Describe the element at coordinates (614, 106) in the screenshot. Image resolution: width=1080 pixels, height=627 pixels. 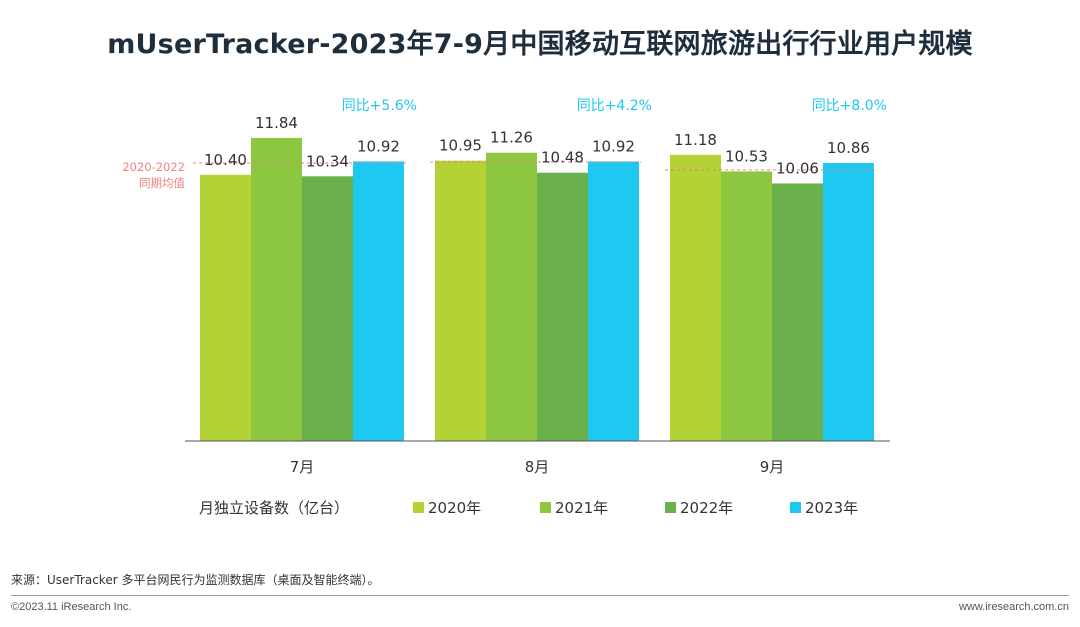
I see `yoy-label: 同比+4.2%` at that location.